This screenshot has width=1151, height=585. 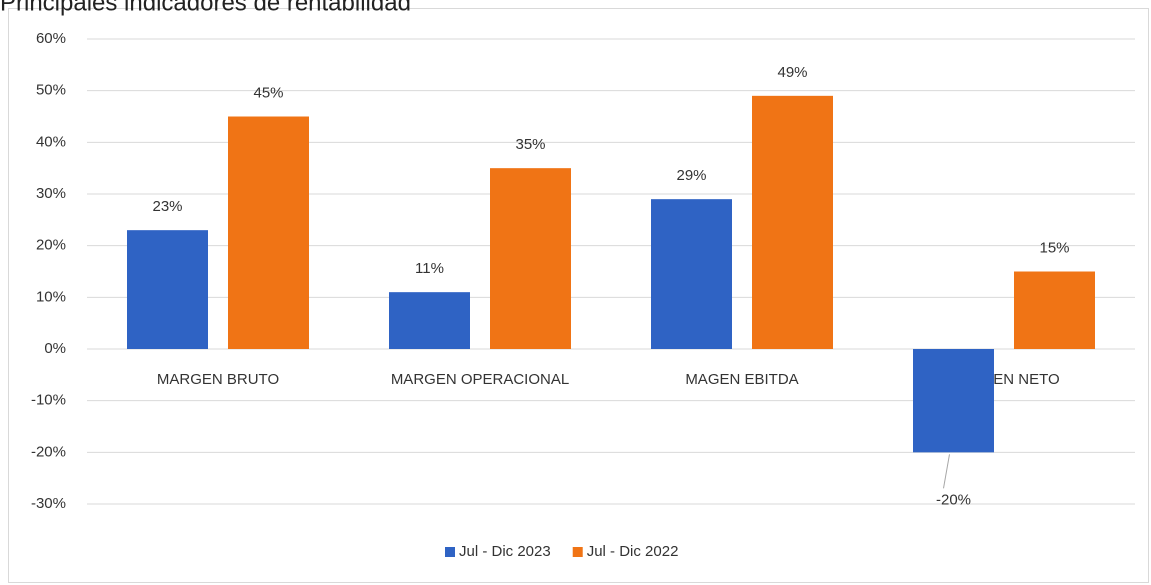 What do you see at coordinates (792, 72) in the screenshot?
I see `data-label: 49%` at bounding box center [792, 72].